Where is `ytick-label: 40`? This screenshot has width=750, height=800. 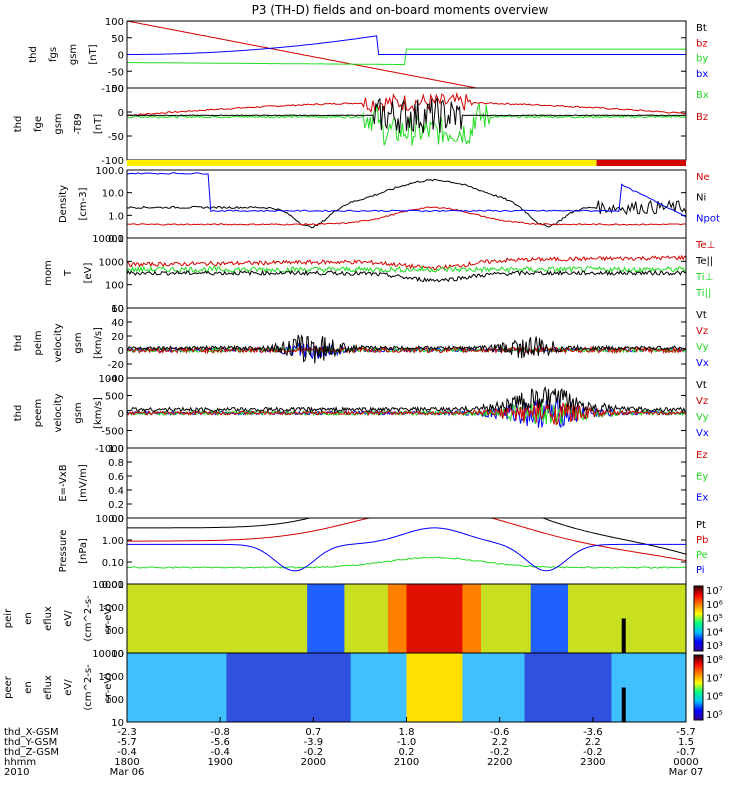
ytick-label: 40 is located at coordinates (117, 323).